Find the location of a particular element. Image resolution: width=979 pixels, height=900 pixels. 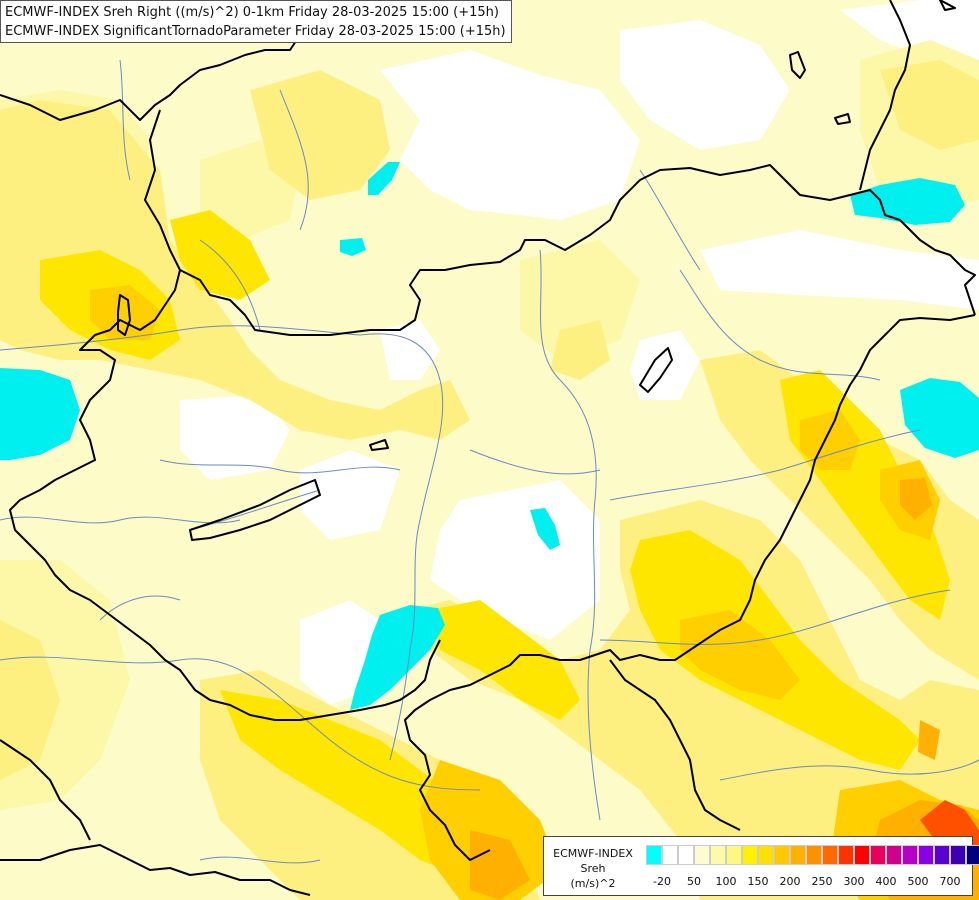

legend-tick-3: 150 is located at coordinates (758, 881).